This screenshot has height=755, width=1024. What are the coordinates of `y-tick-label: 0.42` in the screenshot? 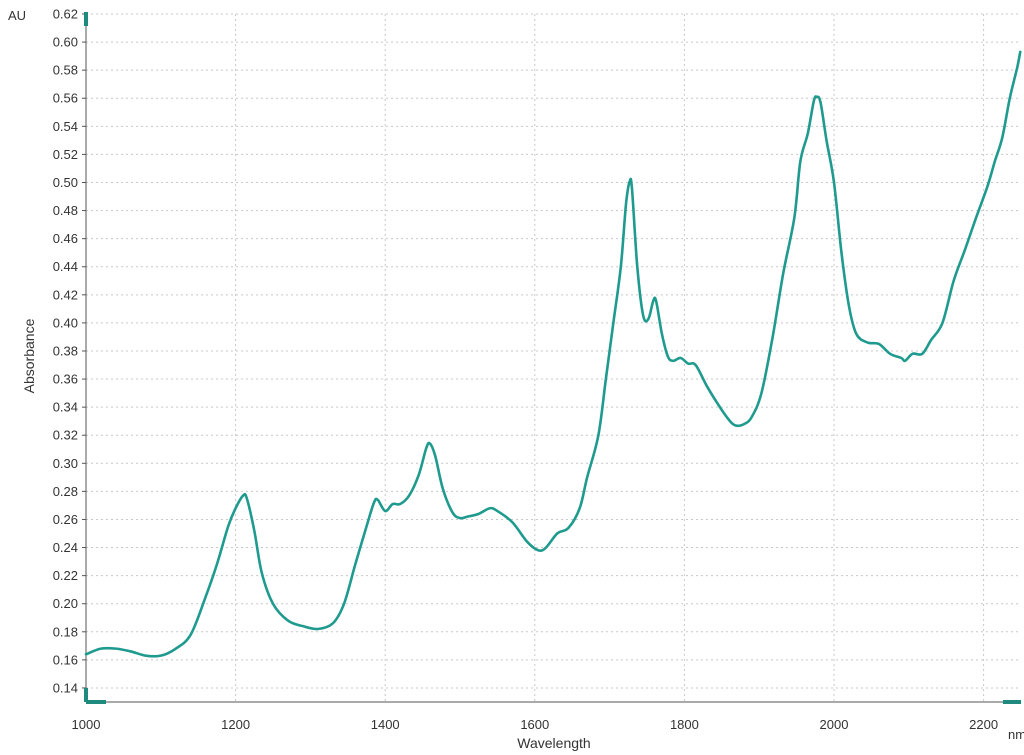 It's located at (65, 294).